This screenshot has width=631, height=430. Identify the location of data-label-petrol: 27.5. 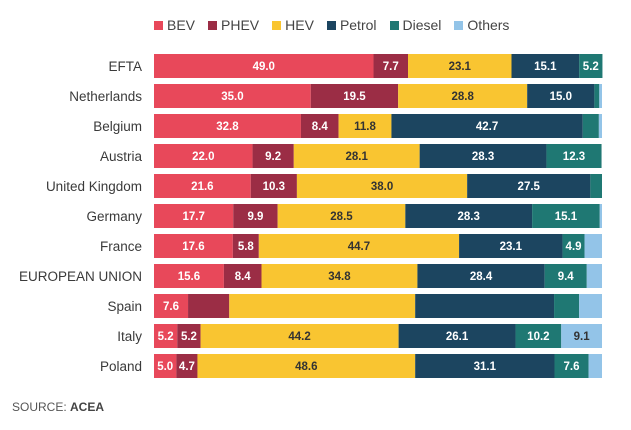
(529, 187).